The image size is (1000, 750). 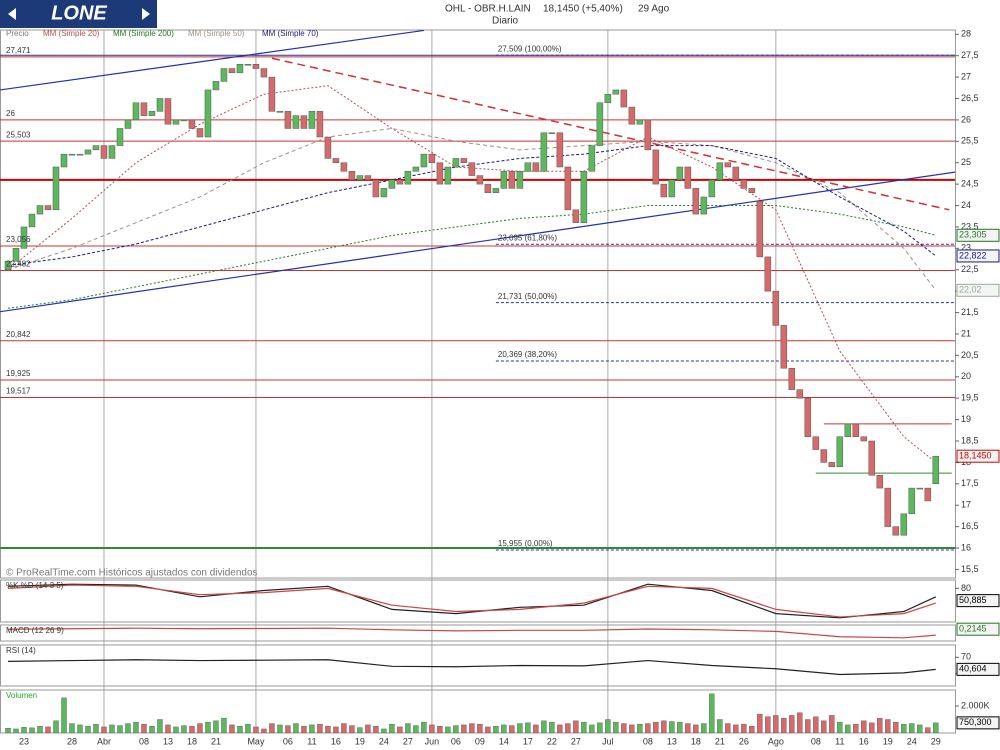 I want to click on y-tick-label: 23, so click(x=966, y=248).